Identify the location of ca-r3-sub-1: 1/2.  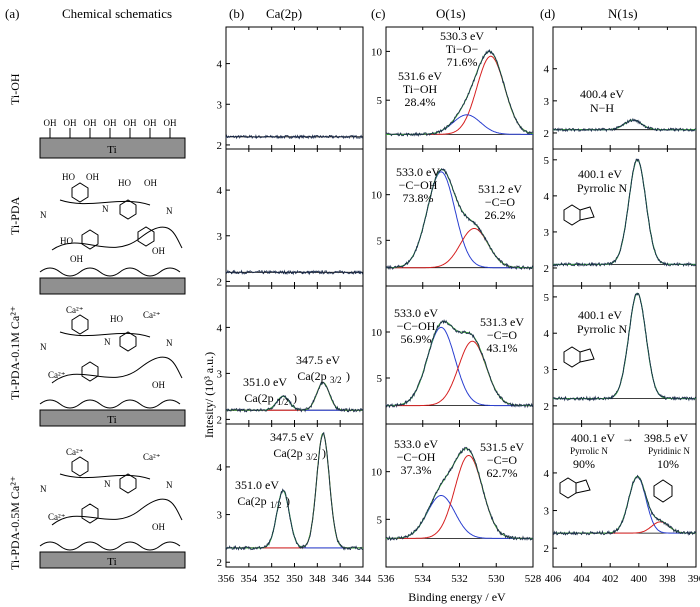
(283, 402).